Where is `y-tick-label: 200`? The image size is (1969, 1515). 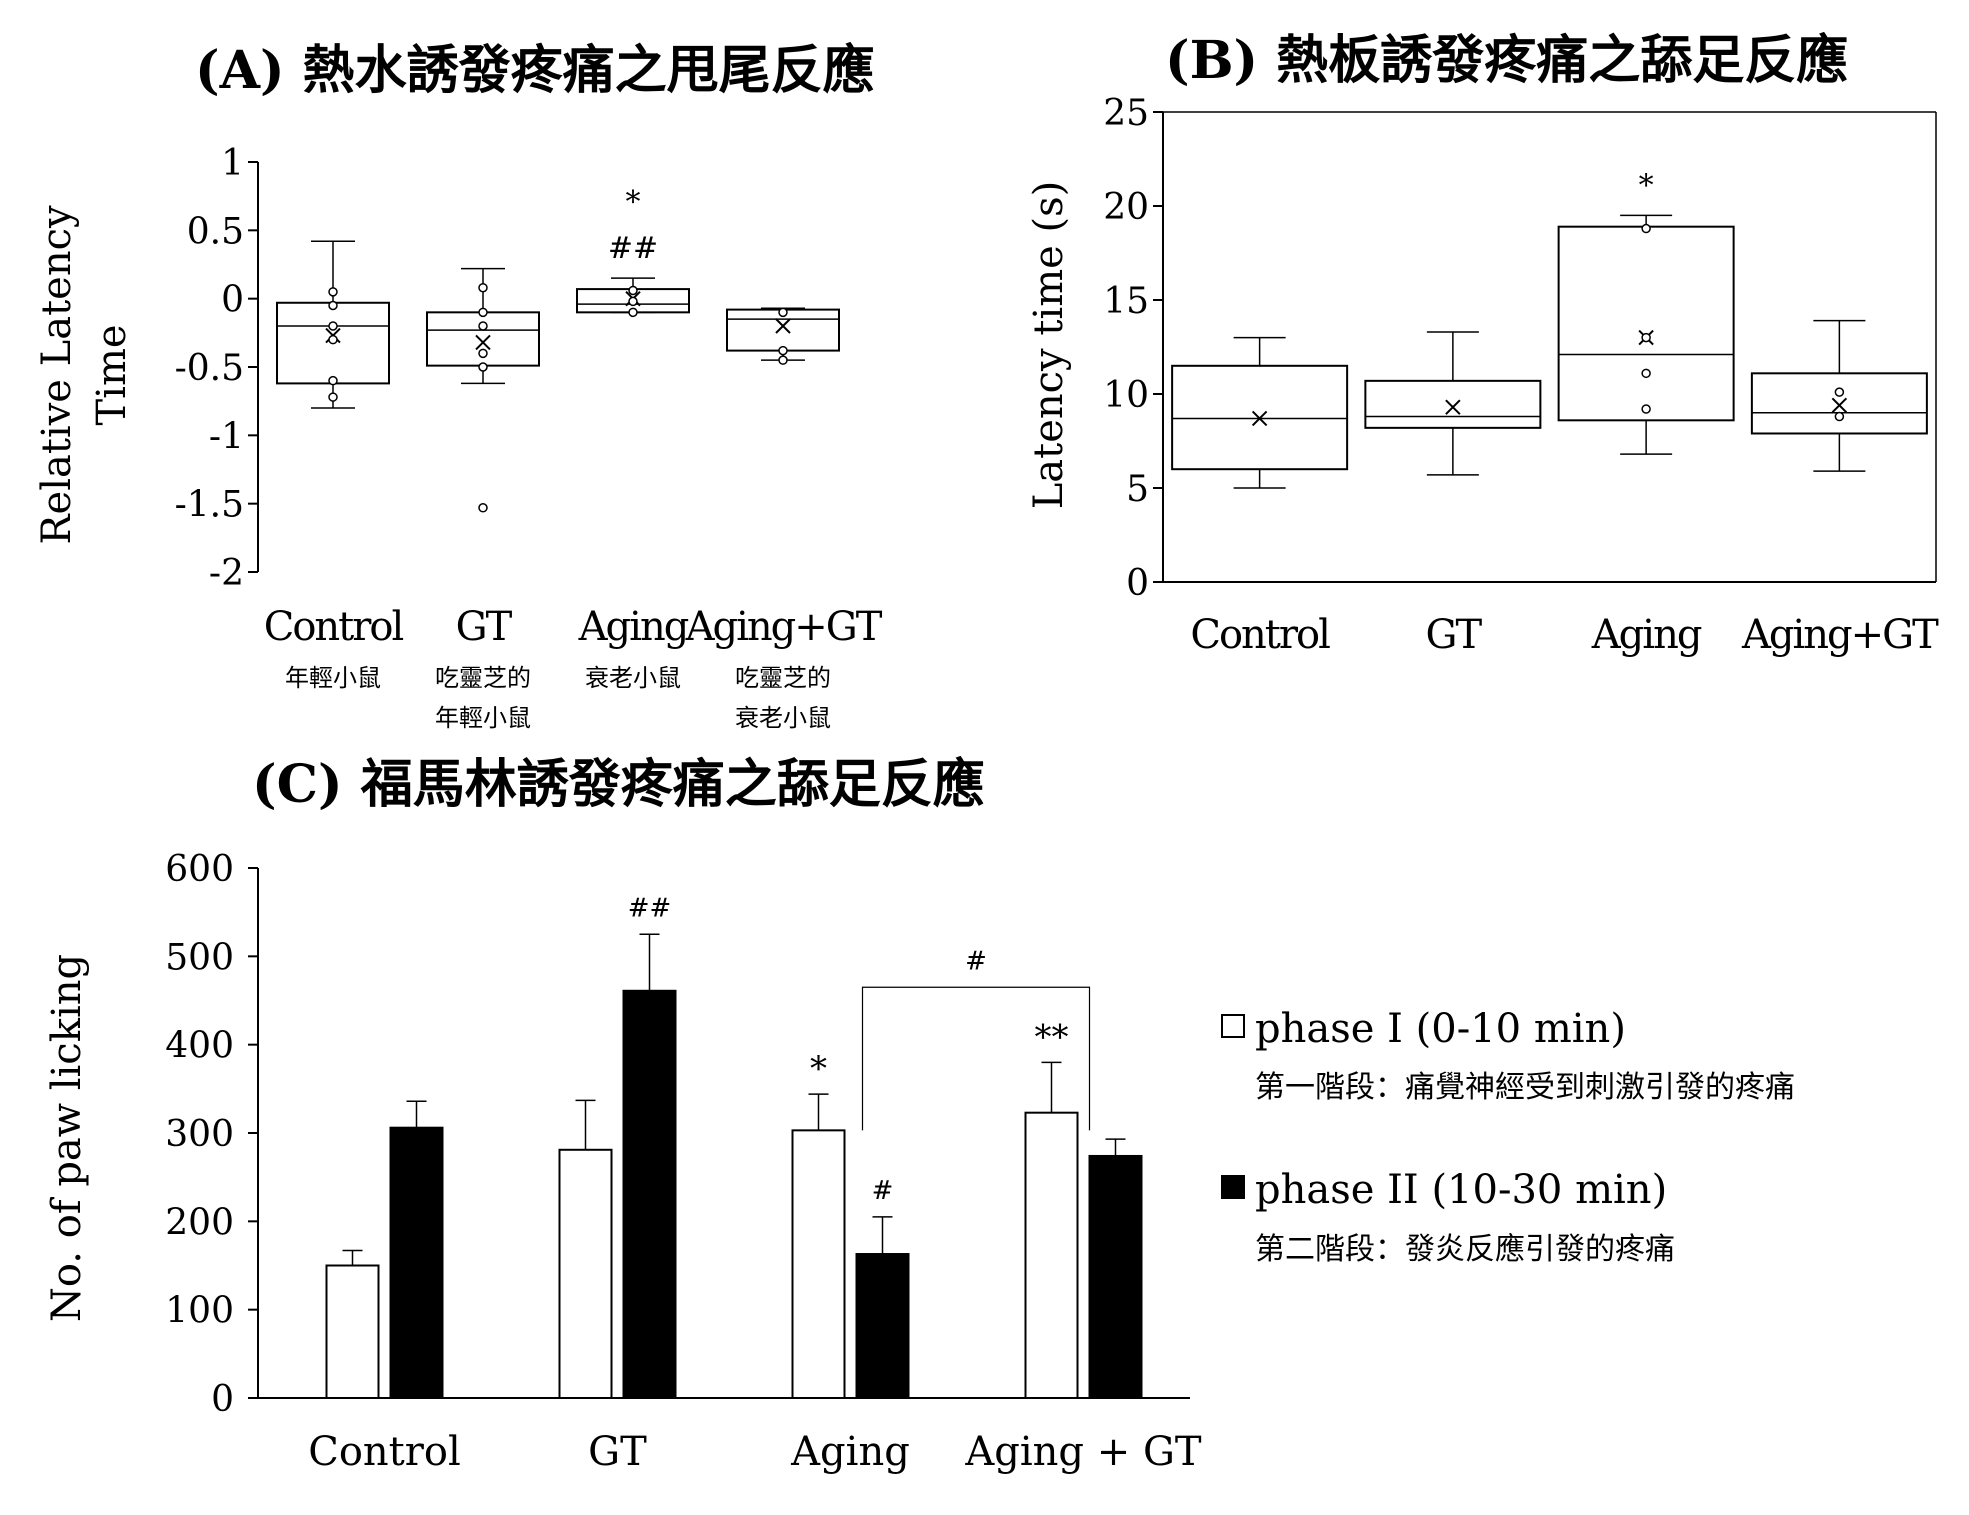 y-tick-label: 200 is located at coordinates (199, 1222).